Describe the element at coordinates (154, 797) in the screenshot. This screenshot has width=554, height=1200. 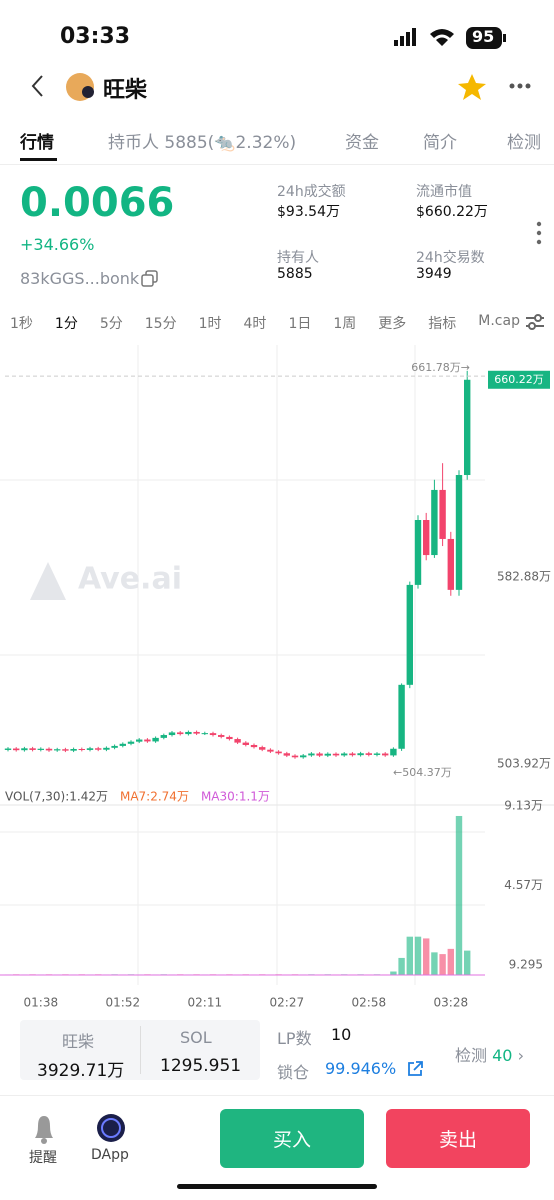
I see `volume-legend: MA7:2.74万` at that location.